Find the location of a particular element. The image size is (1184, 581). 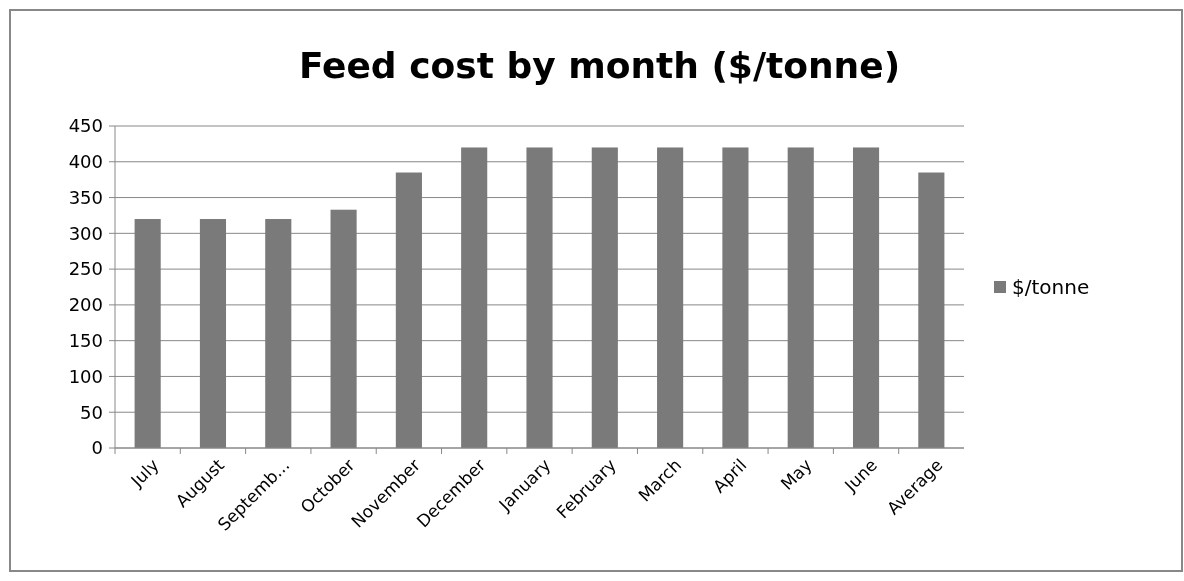

legend-label: $/tonne is located at coordinates (1051, 287).